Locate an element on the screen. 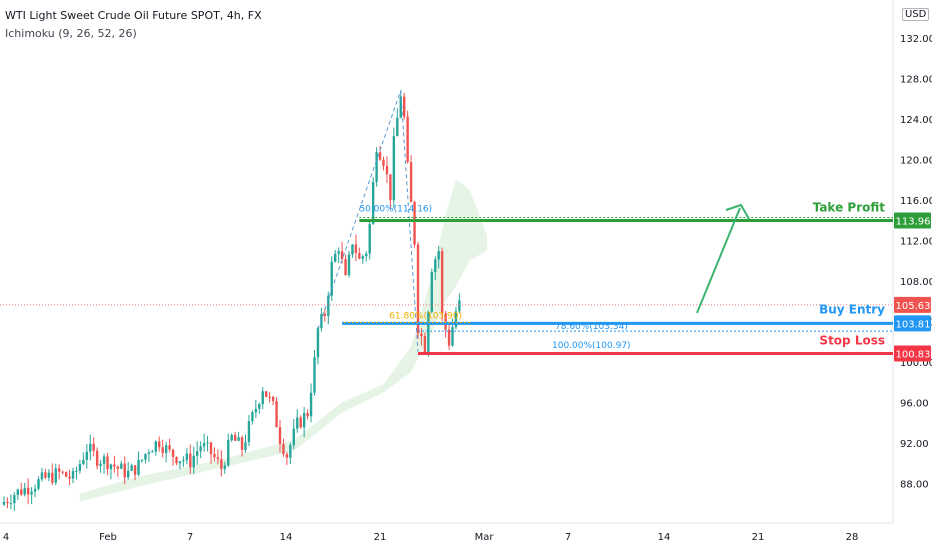 This screenshot has width=932, height=550. y-tick-label: 100.00 is located at coordinates (916, 363).